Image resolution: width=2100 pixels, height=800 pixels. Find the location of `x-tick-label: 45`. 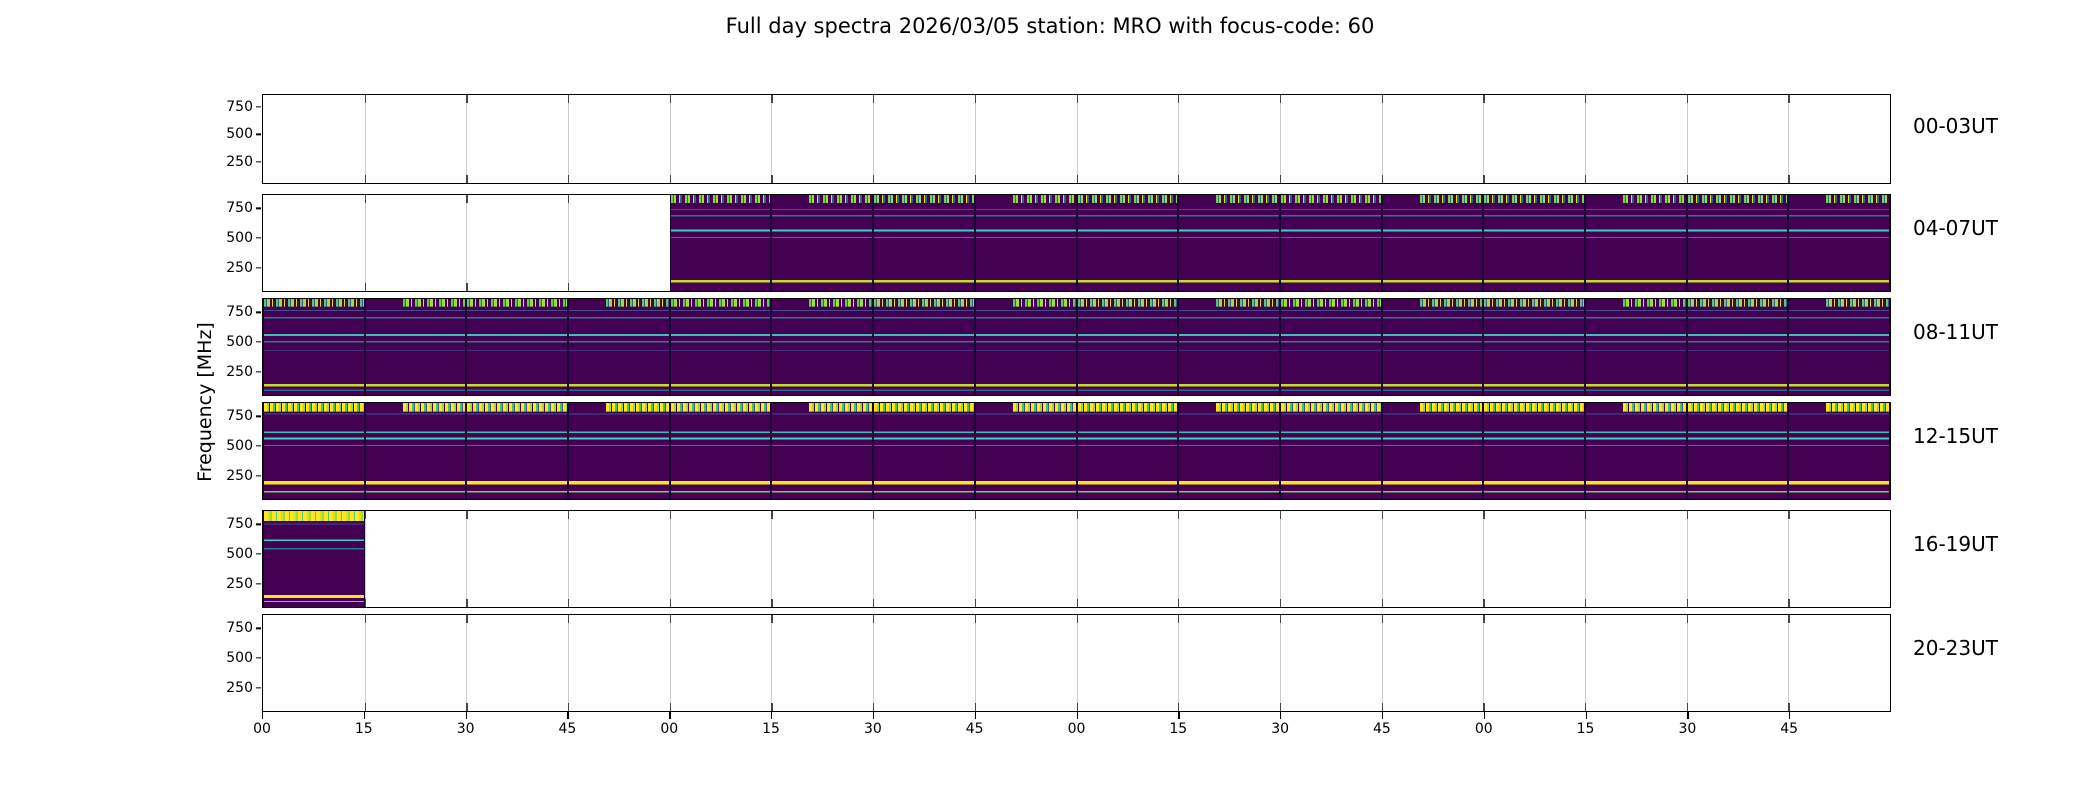

x-tick-label: 45 is located at coordinates (974, 729).